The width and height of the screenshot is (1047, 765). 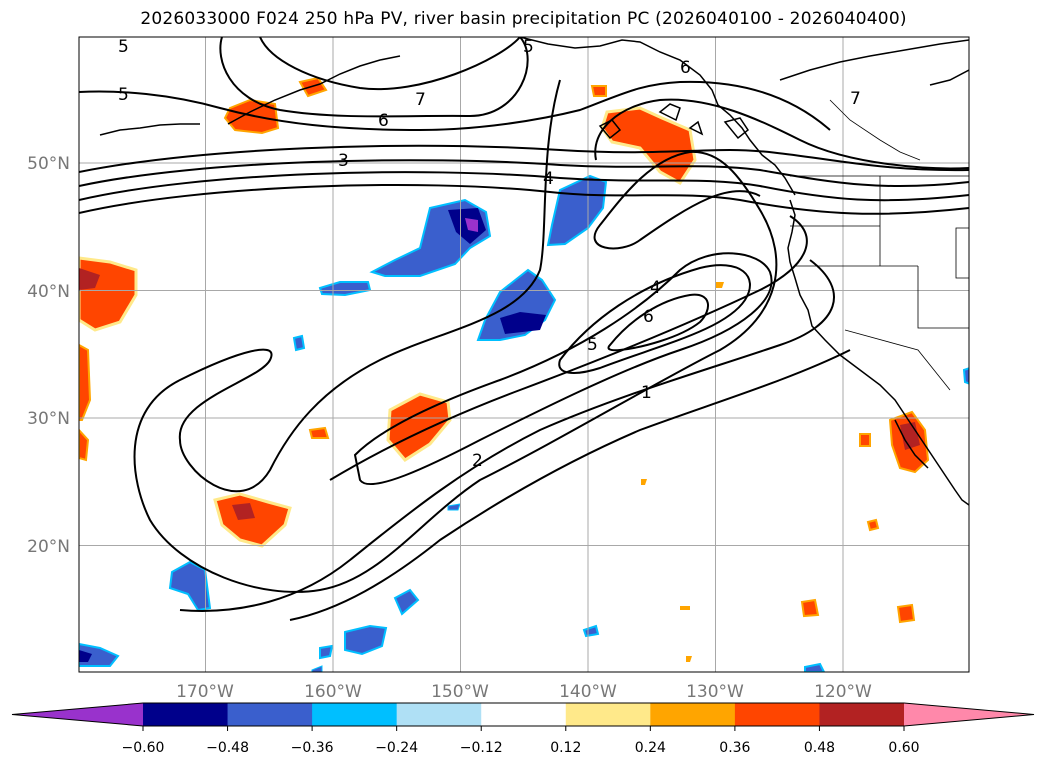 I want to click on lon-label: 150°W, so click(x=460, y=692).